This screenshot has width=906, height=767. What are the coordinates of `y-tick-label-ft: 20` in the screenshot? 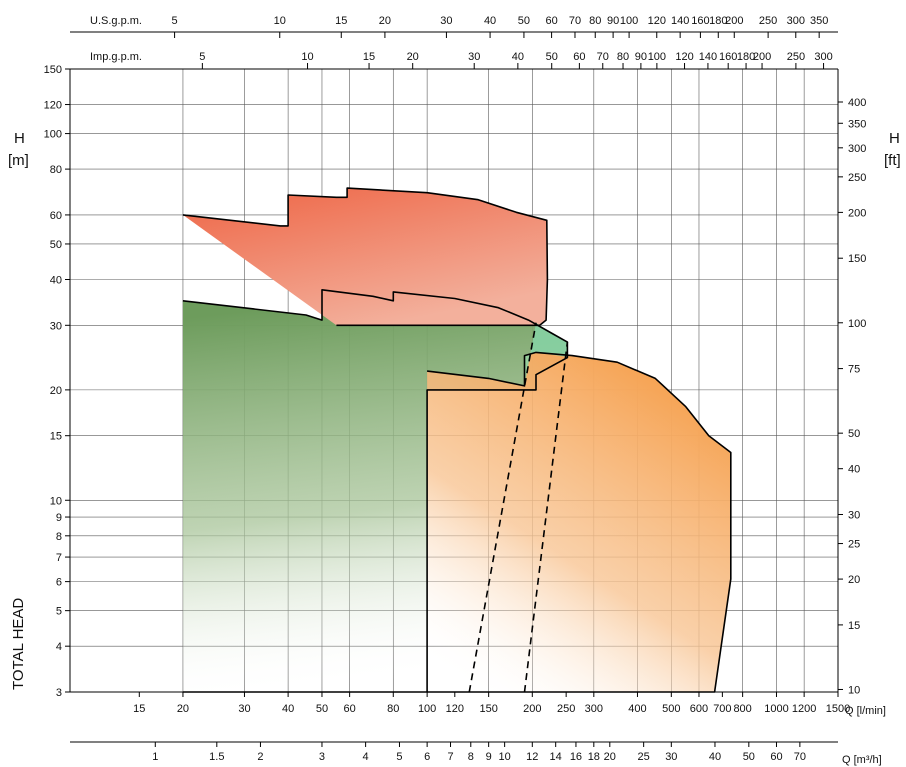 It's located at (854, 580).